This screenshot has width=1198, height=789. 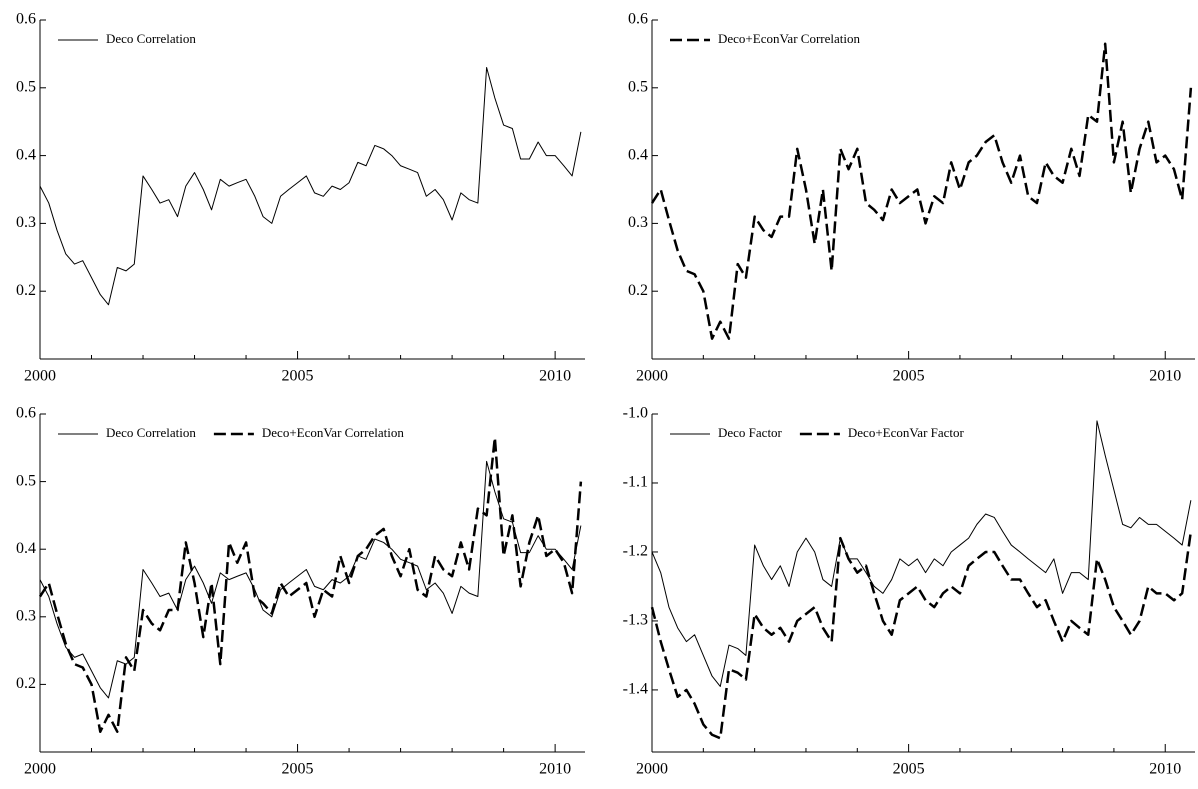 What do you see at coordinates (750, 432) in the screenshot?
I see `legend-label: Deco Factor` at bounding box center [750, 432].